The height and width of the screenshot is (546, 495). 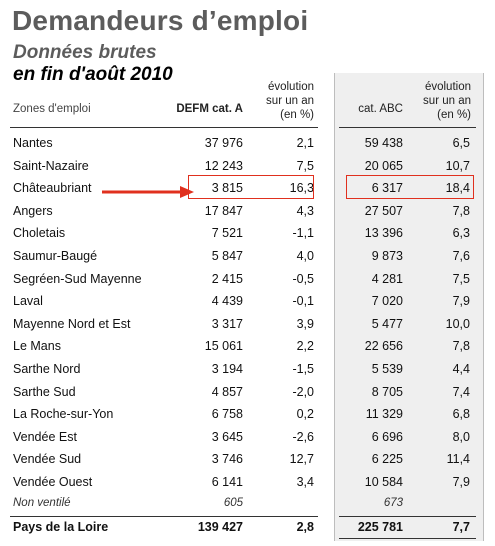 What do you see at coordinates (383, 233) in the screenshot?
I see `cell-abc: 13 396` at bounding box center [383, 233].